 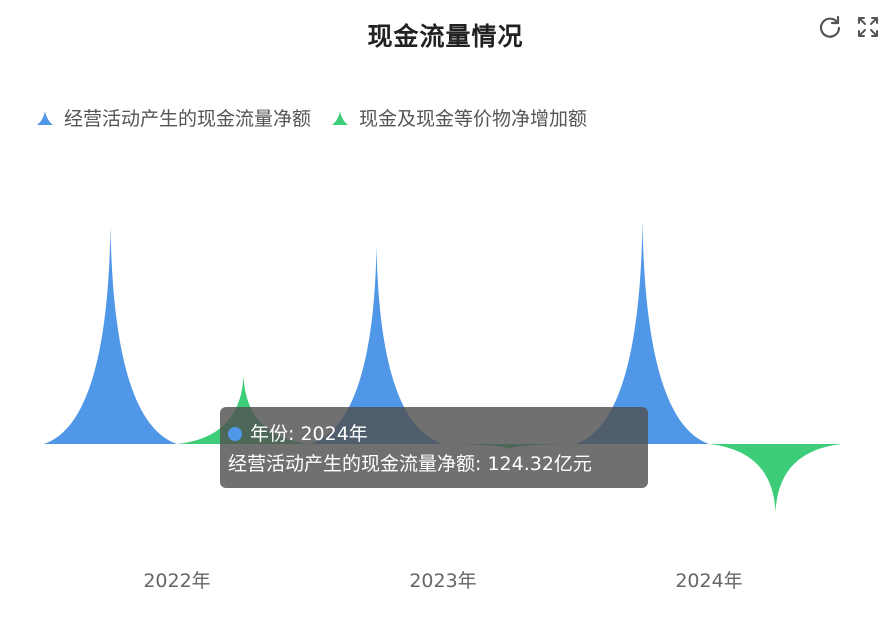 I want to click on x-tick-label: 2024年, so click(x=708, y=581).